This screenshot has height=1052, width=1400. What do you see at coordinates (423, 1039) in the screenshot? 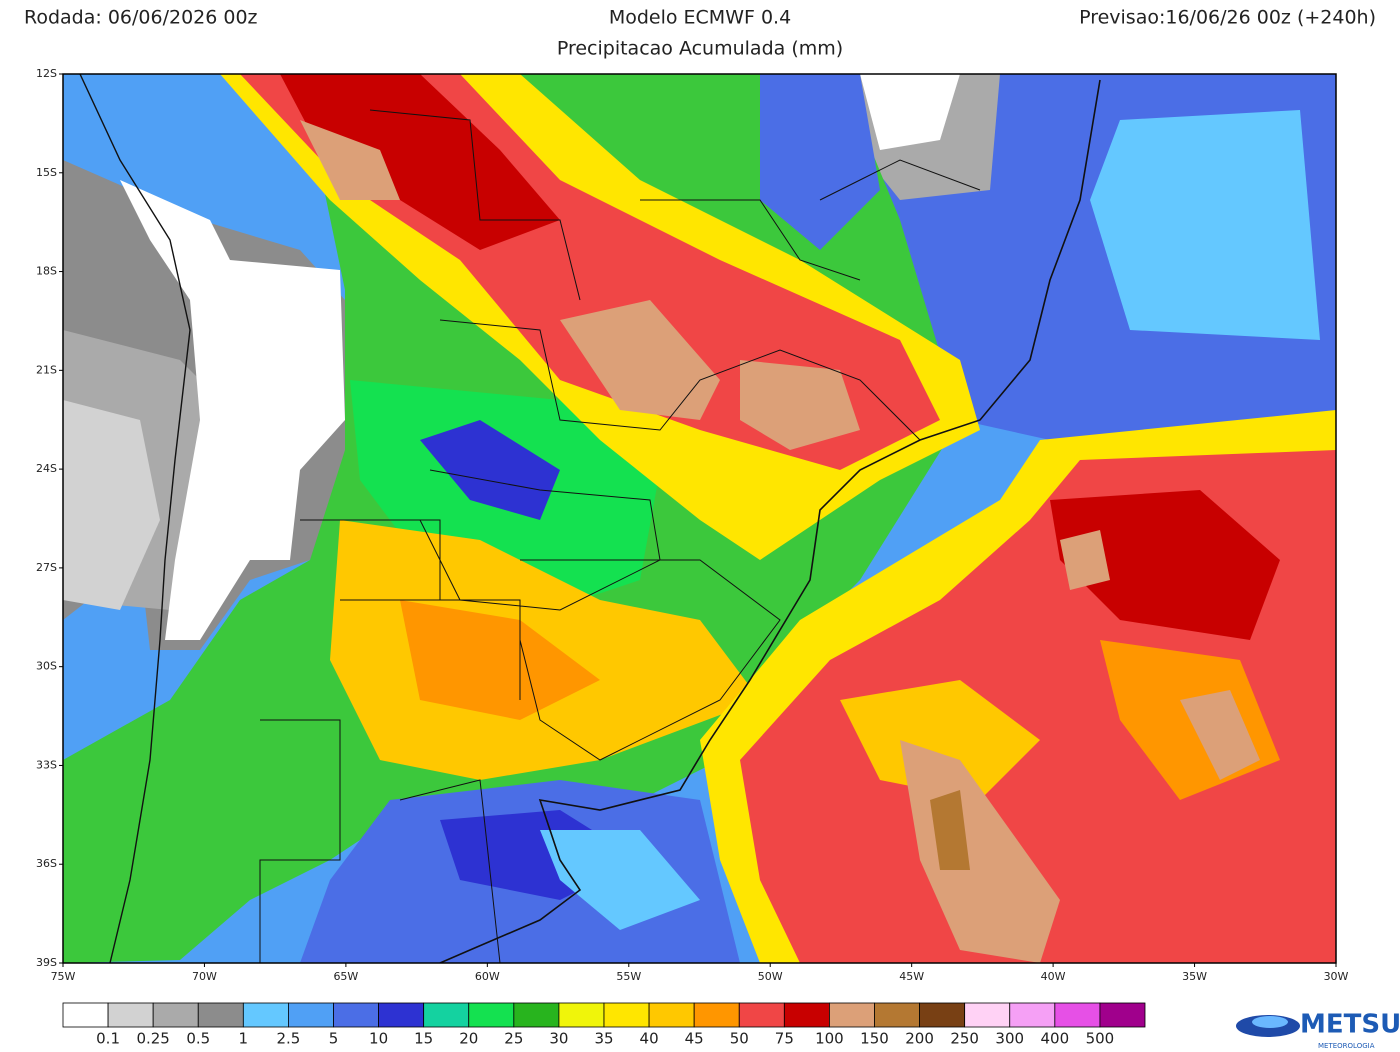
I see `legend-label: 15` at bounding box center [423, 1039].